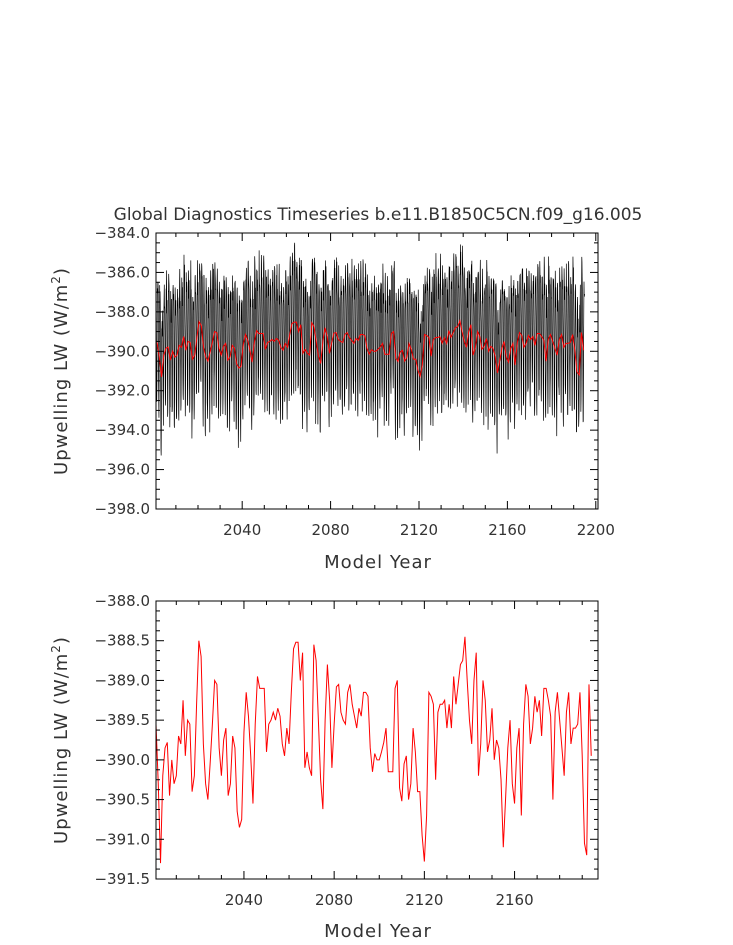  I want to click on top-y-axis-label-sup: 2, so click(56, 279).